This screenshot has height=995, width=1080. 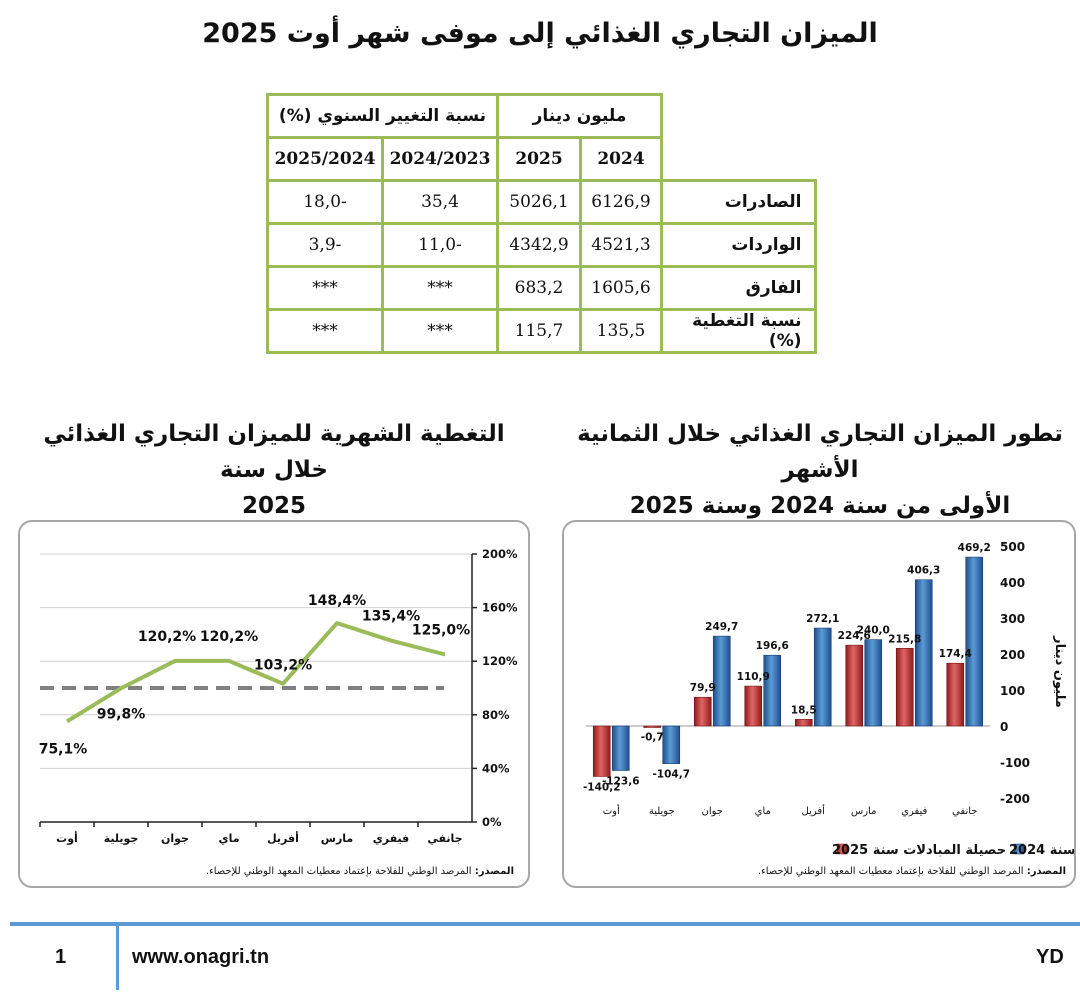 What do you see at coordinates (1012, 547) in the screenshot?
I see `y-tick-label: 500` at bounding box center [1012, 547].